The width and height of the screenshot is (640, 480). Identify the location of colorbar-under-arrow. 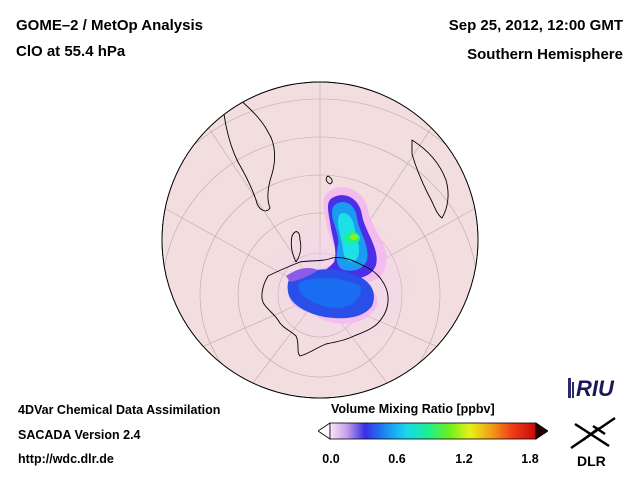
(324, 431).